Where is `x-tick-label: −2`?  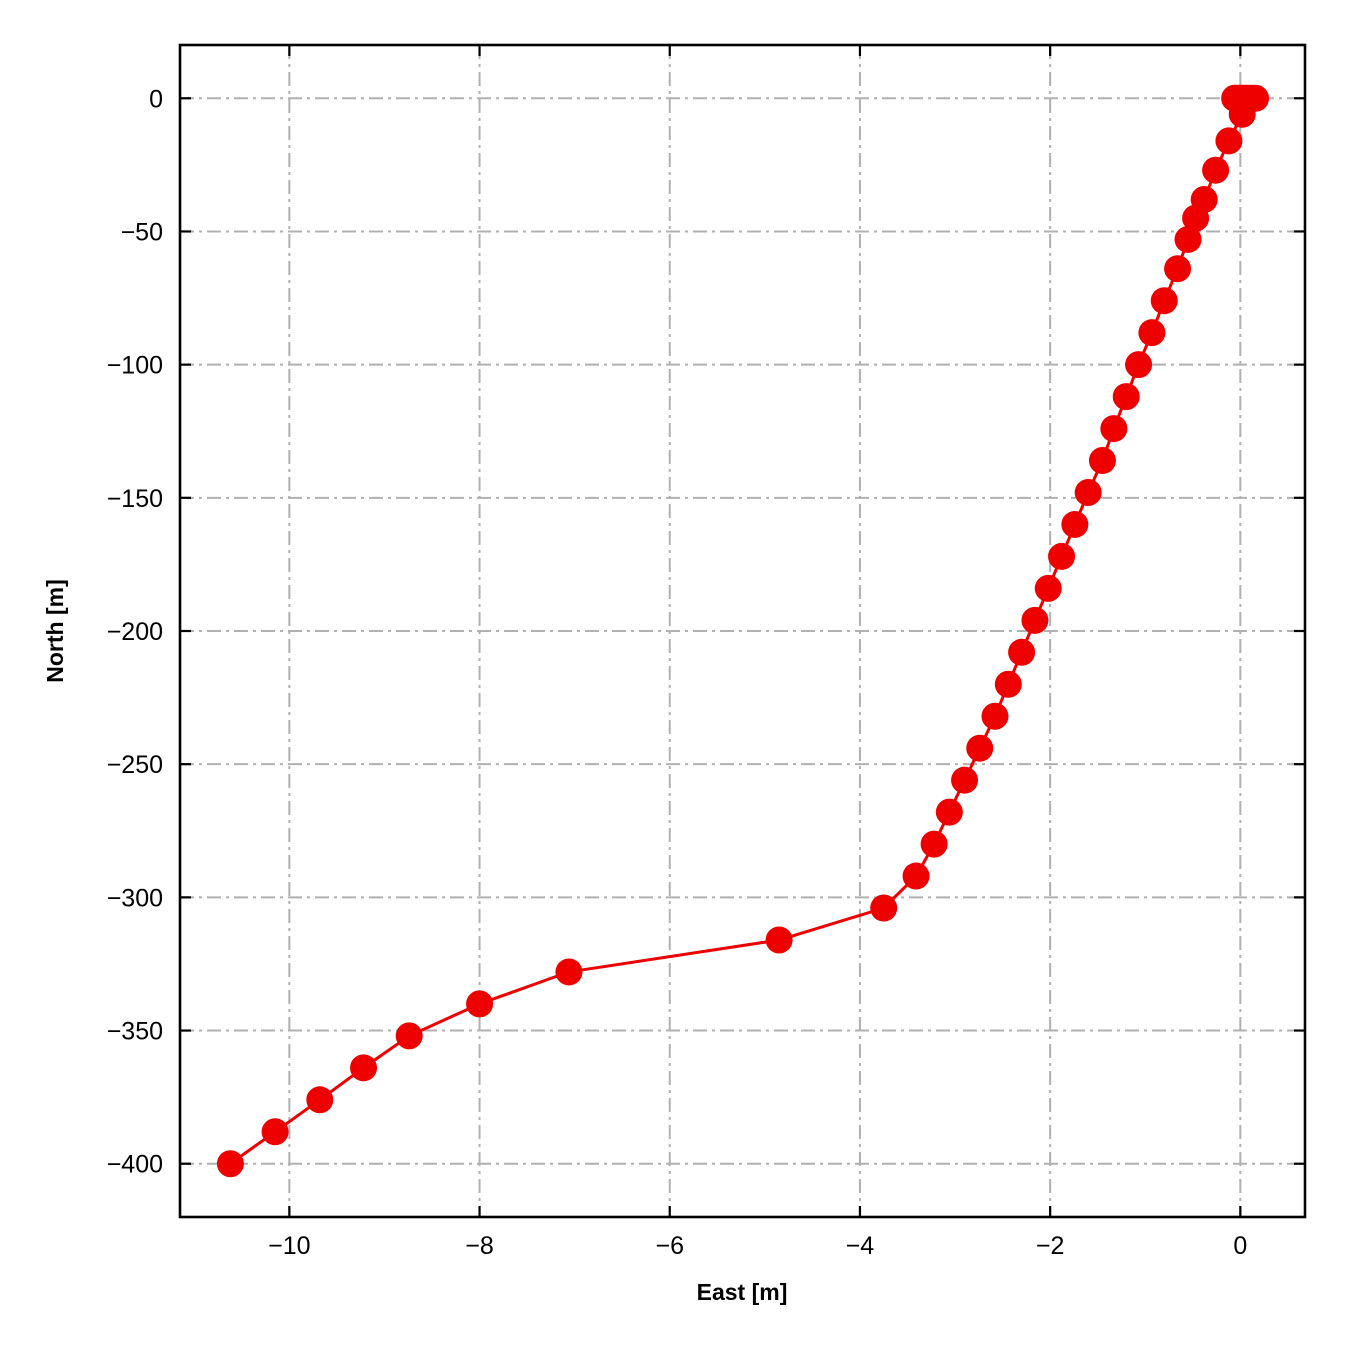 x-tick-label: −2 is located at coordinates (1050, 1246).